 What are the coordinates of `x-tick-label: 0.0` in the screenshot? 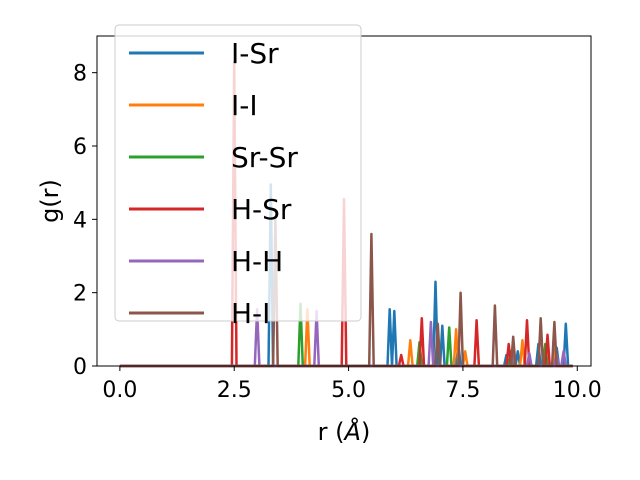 It's located at (119, 390).